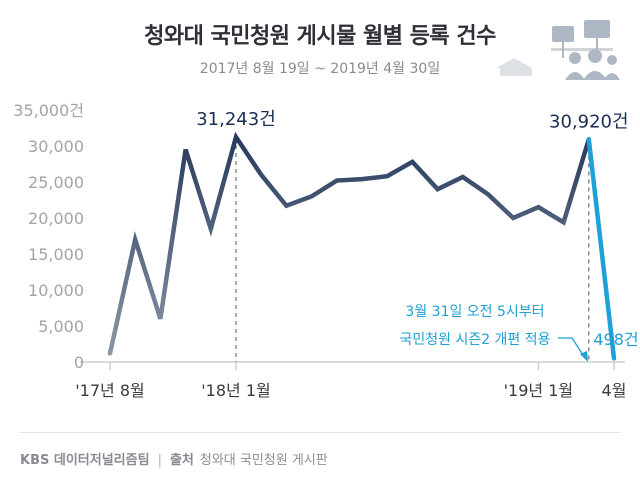  I want to click on series-line-segment-highlight, so click(601, 249).